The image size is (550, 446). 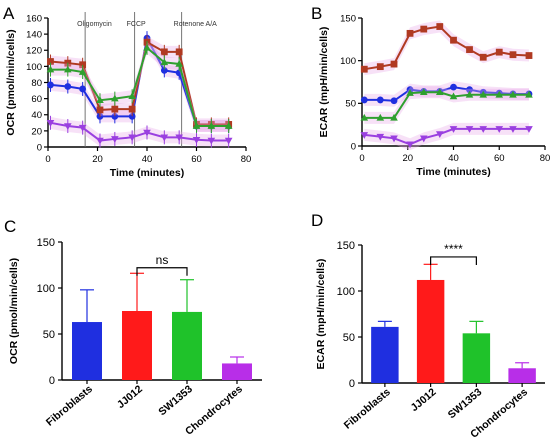 I want to click on b-error-band-jj012, so click(x=446, y=48).